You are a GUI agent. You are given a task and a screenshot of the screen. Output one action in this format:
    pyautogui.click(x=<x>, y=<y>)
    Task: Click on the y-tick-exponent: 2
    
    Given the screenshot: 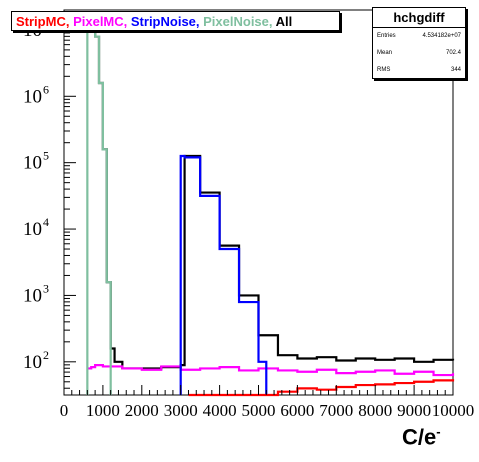 What is the action you would take?
    pyautogui.click(x=46, y=355)
    